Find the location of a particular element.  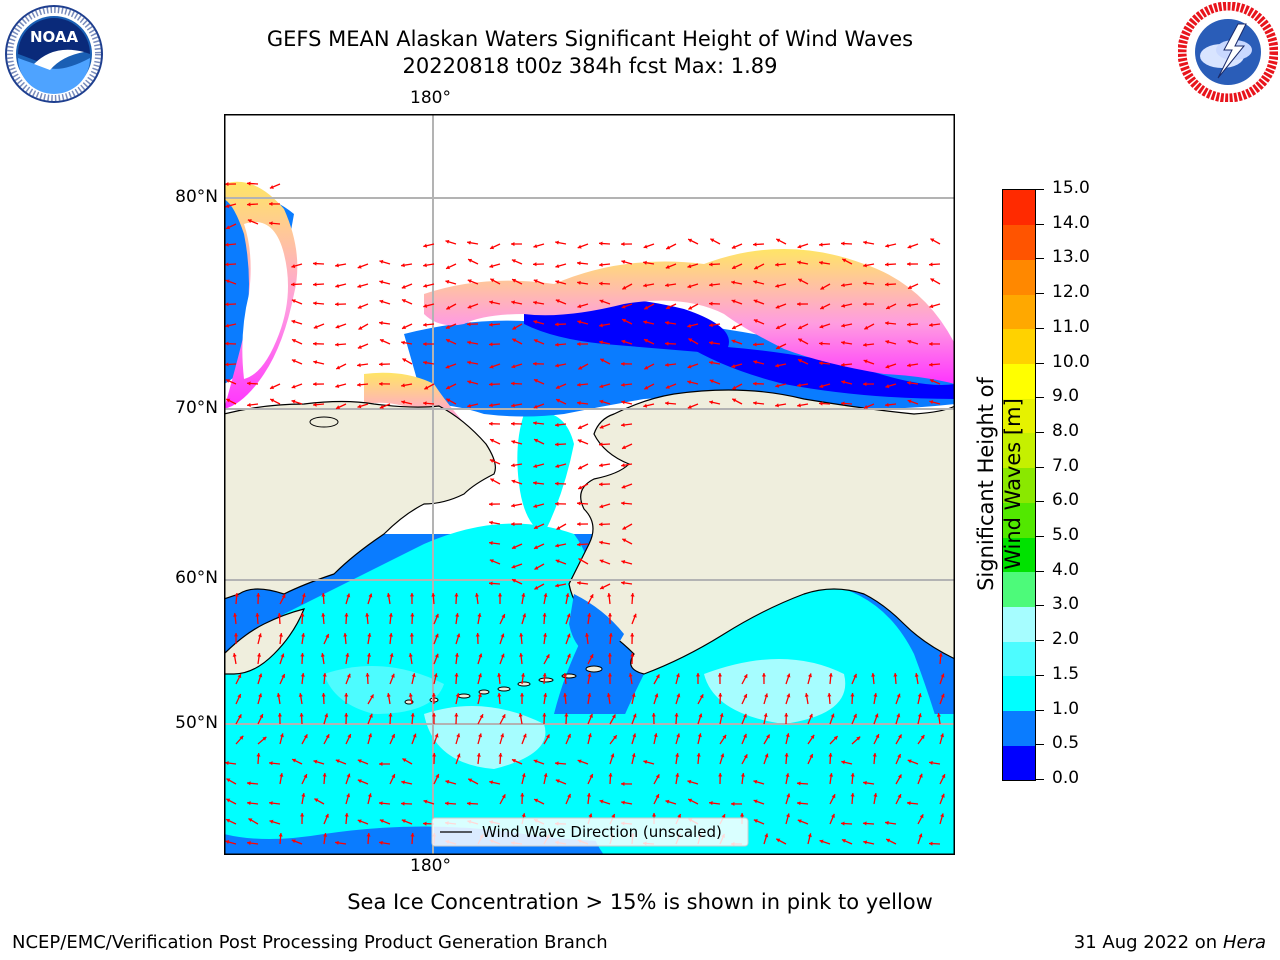

nws-logo is located at coordinates (1228, 52).